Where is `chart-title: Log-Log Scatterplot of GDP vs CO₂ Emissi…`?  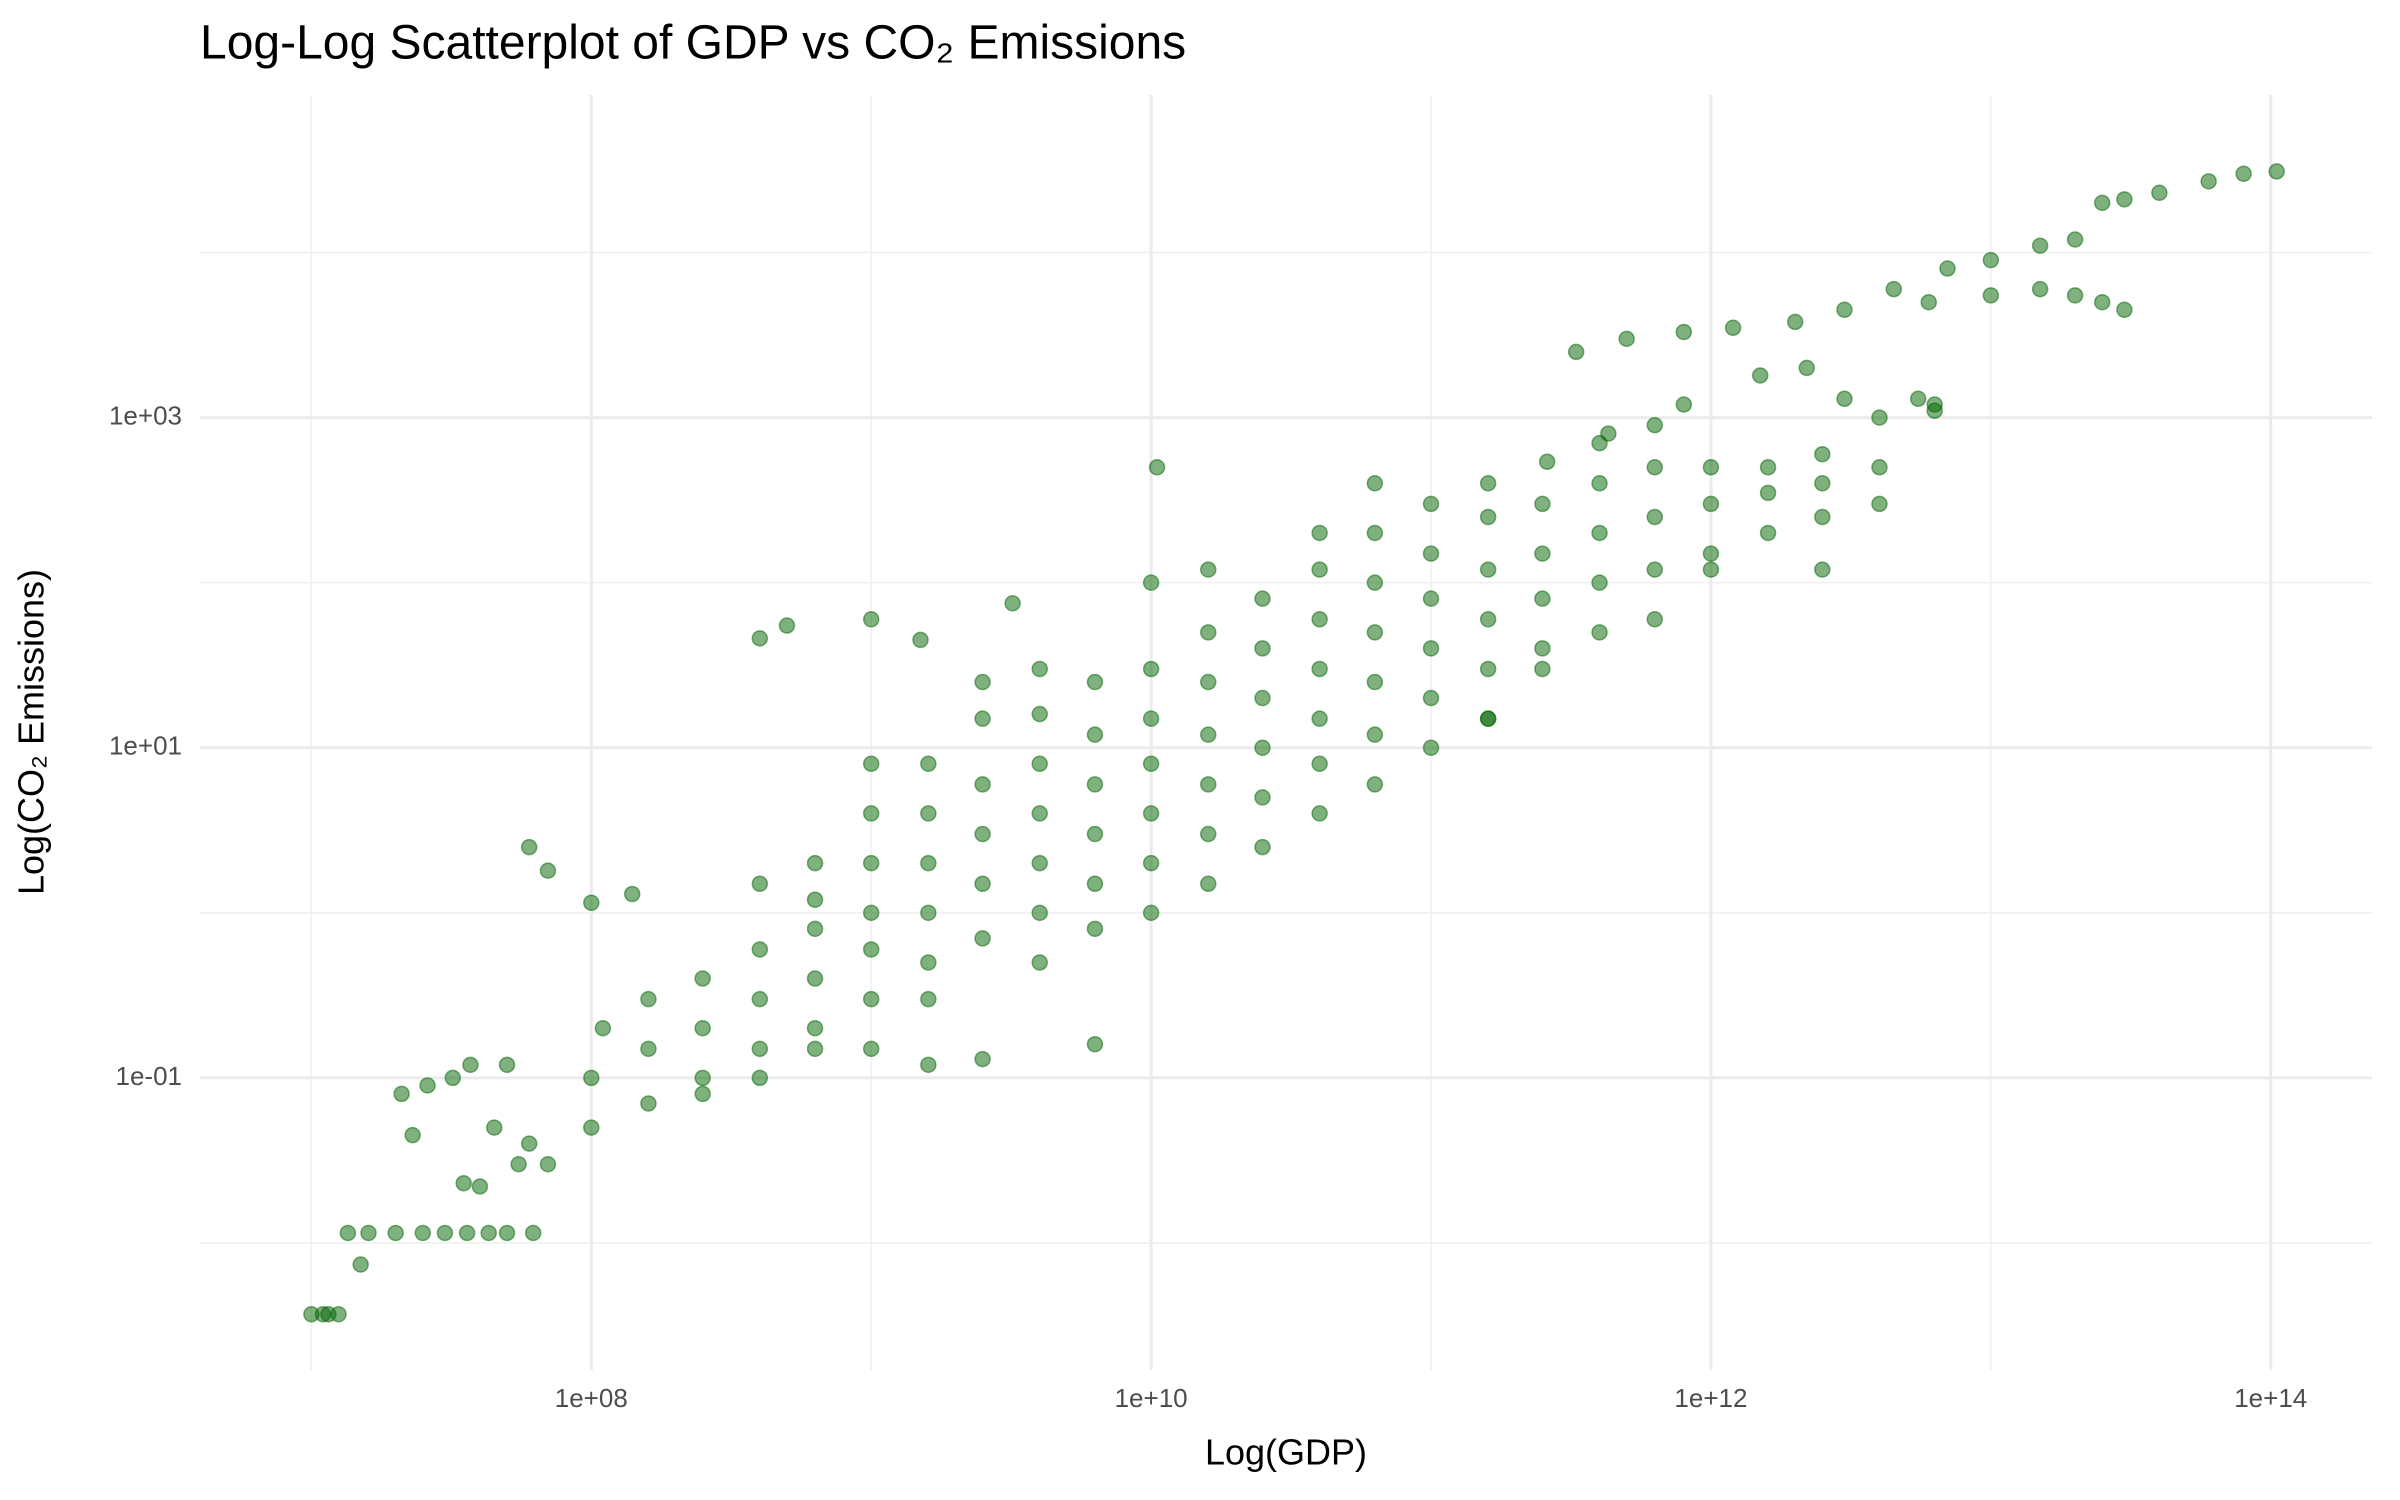
chart-title: Log-Log Scatterplot of GDP vs CO₂ Emissi… is located at coordinates (693, 43).